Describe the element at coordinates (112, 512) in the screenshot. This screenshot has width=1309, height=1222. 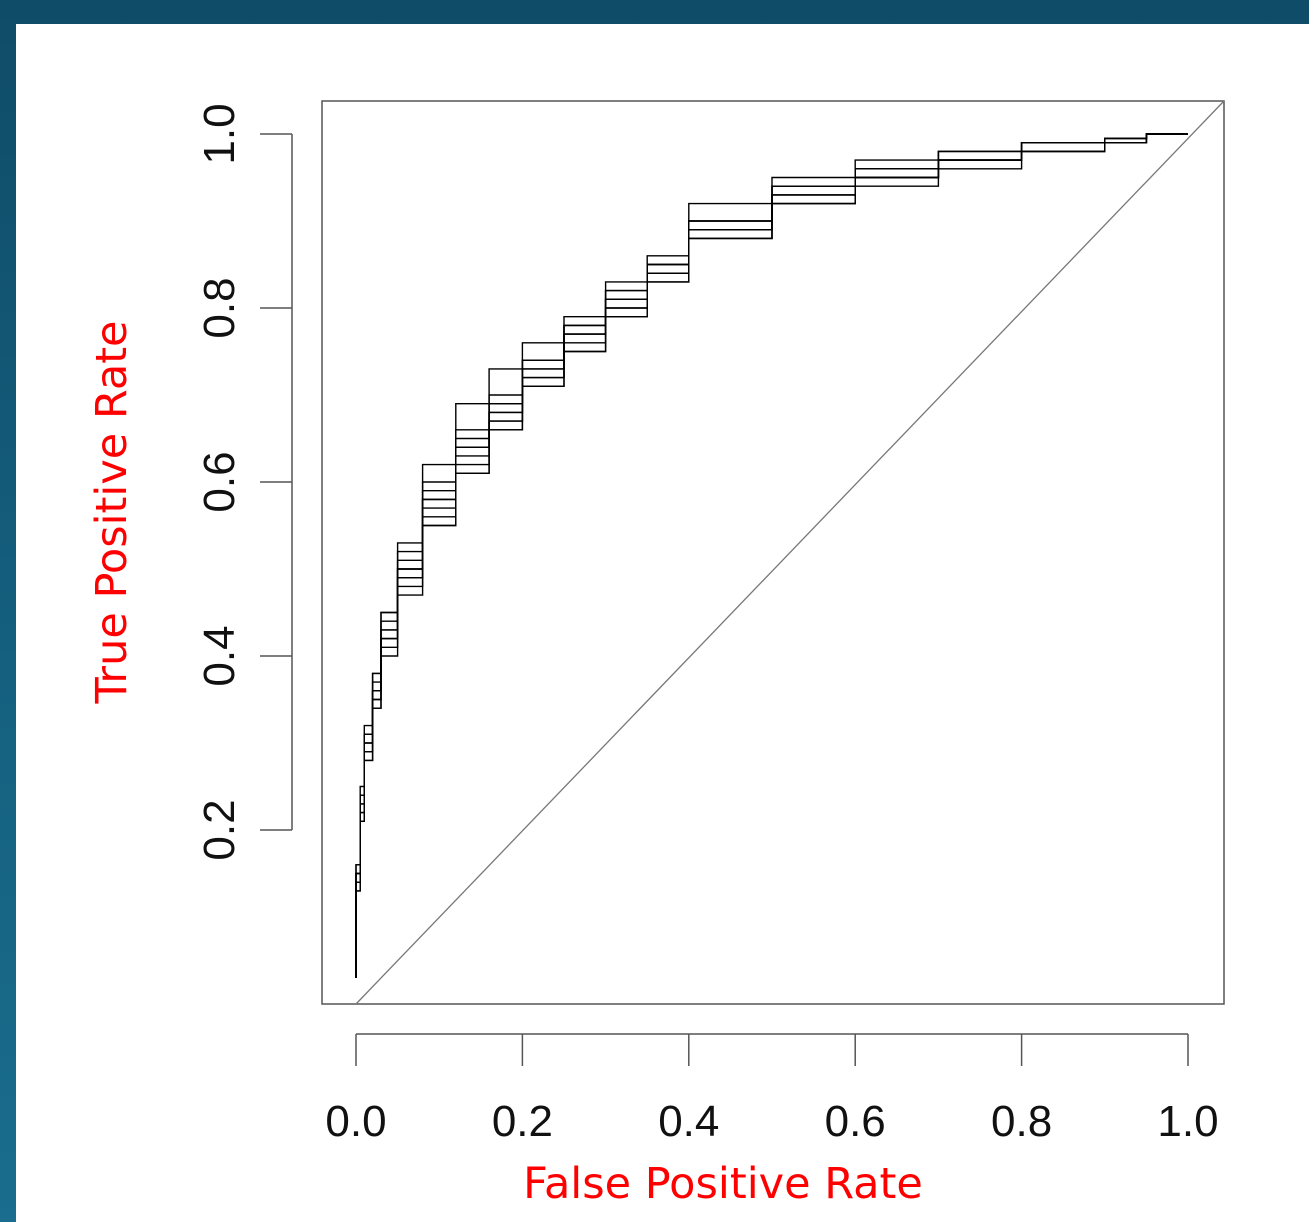
I see `y-axis-title: True Positive Rate` at that location.